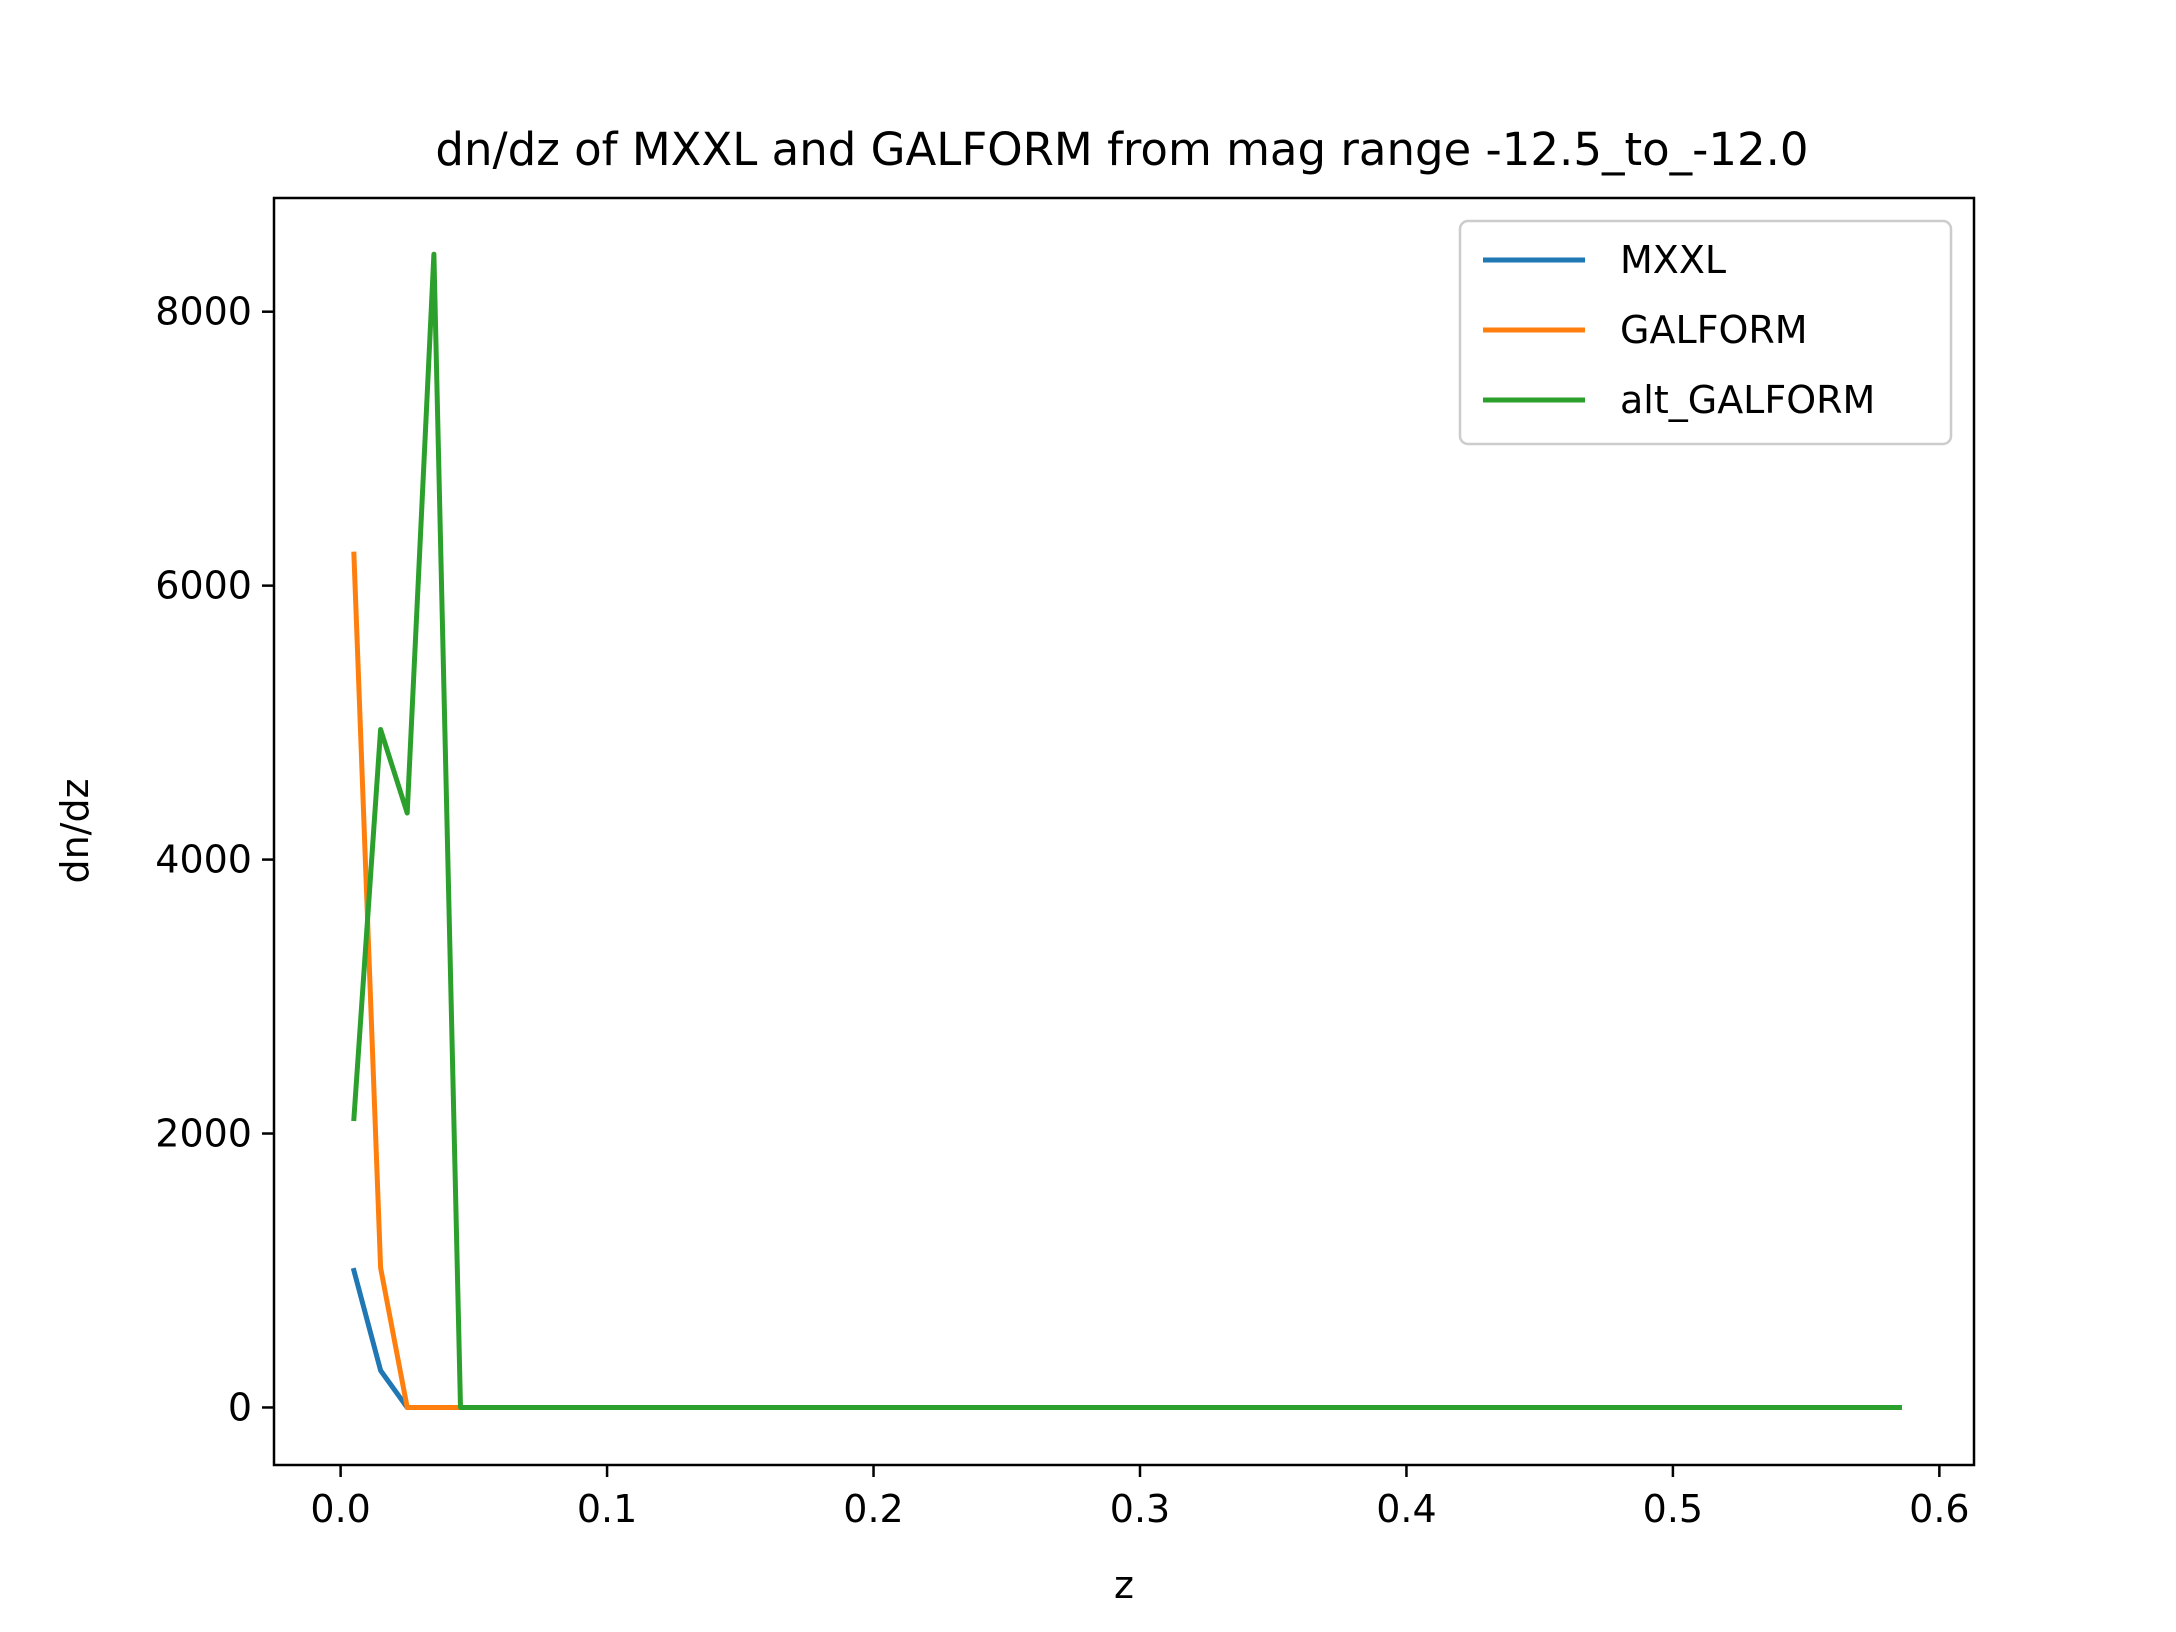 Image resolution: width=2176 pixels, height=1632 pixels. Describe the element at coordinates (1747, 400) in the screenshot. I see `legend-label: alt_GALFORM` at that location.